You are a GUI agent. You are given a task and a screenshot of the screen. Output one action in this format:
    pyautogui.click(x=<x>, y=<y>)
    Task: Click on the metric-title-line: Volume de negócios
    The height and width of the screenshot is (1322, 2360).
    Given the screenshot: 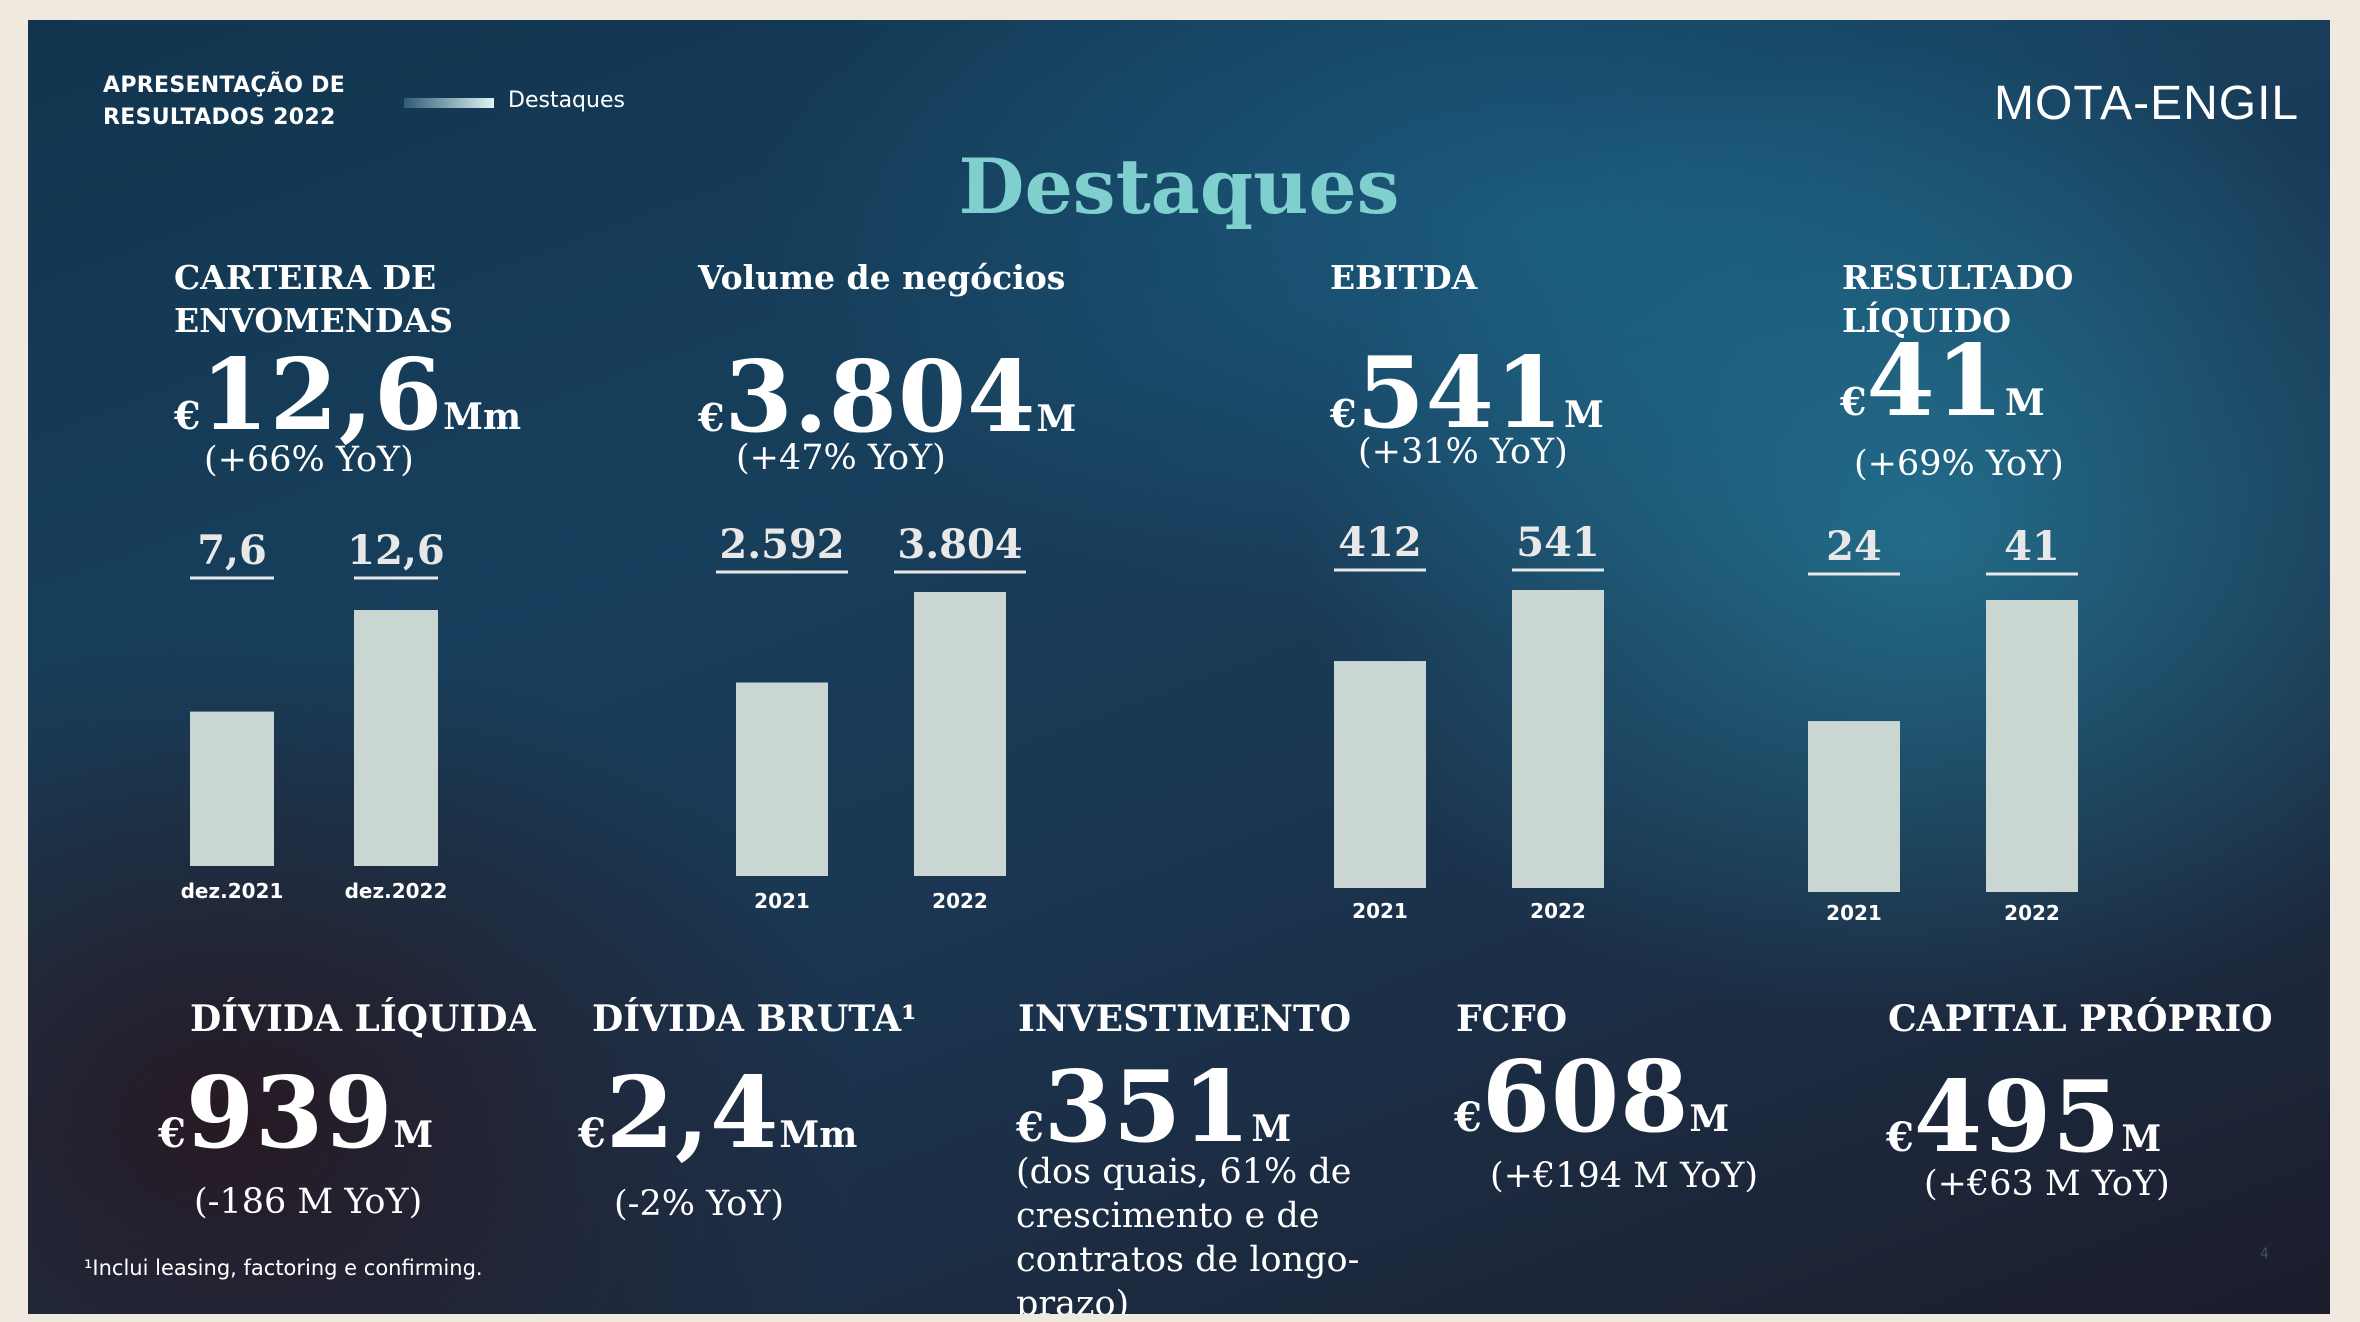 What is the action you would take?
    pyautogui.click(x=882, y=277)
    